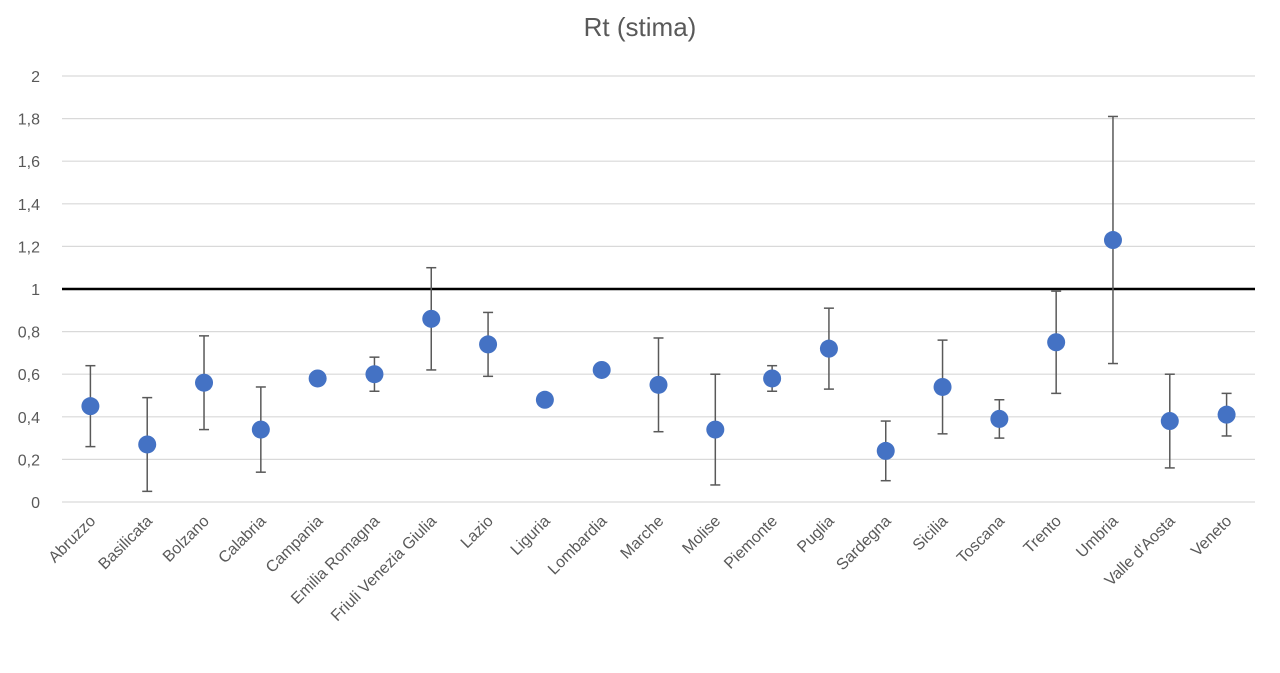 This screenshot has width=1280, height=673. What do you see at coordinates (186, 539) in the screenshot?
I see `x-tick-label: Bolzano` at bounding box center [186, 539].